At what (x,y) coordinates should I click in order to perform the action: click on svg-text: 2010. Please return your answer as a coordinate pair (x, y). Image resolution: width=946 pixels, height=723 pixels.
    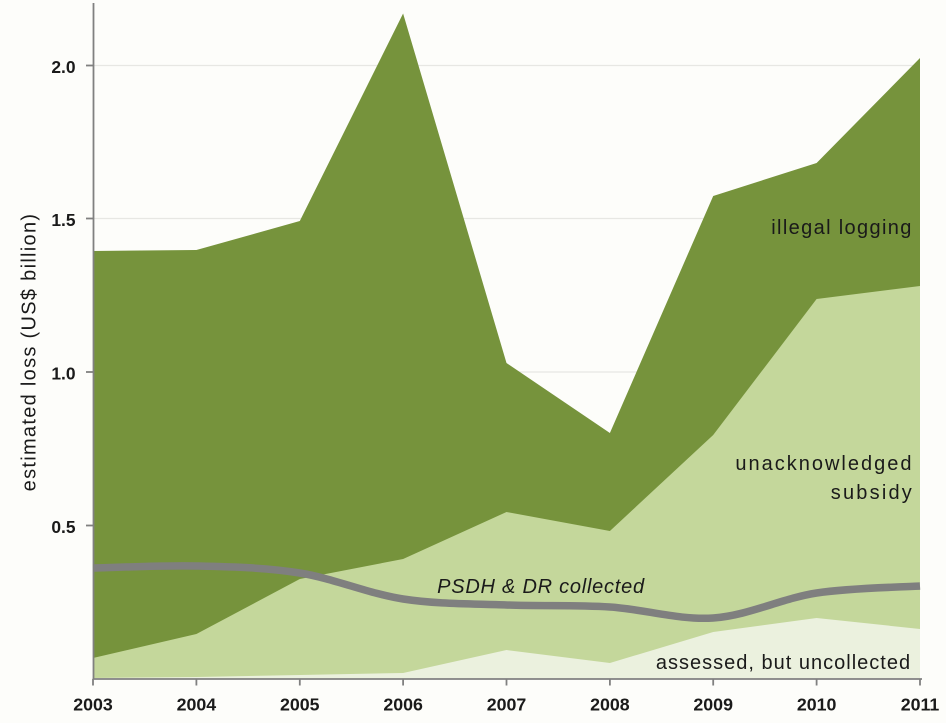
    Looking at the image, I should click on (817, 705).